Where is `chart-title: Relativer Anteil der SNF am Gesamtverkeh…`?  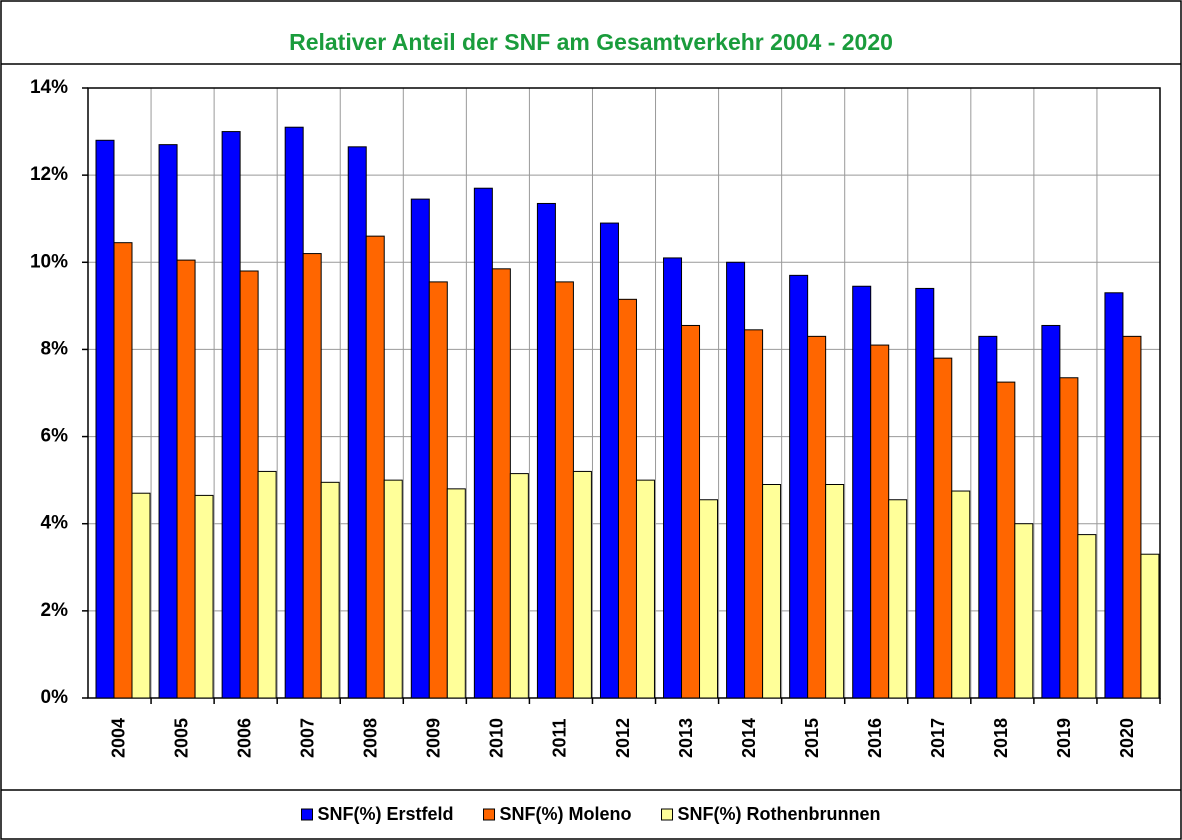 chart-title: Relativer Anteil der SNF am Gesamtverkeh… is located at coordinates (591, 42).